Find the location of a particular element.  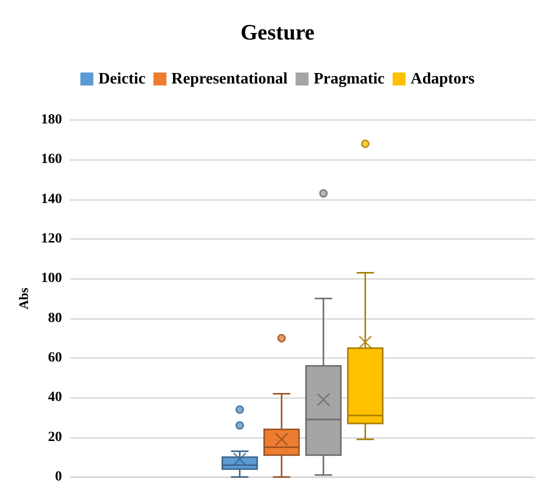

y-axis-title: Abs is located at coordinates (24, 299).